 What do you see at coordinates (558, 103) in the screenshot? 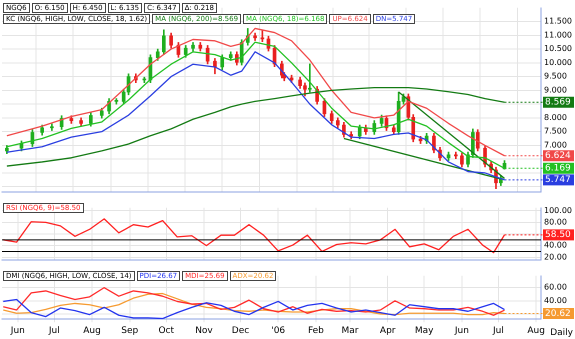
I see `data-label: 8.569` at bounding box center [558, 103].